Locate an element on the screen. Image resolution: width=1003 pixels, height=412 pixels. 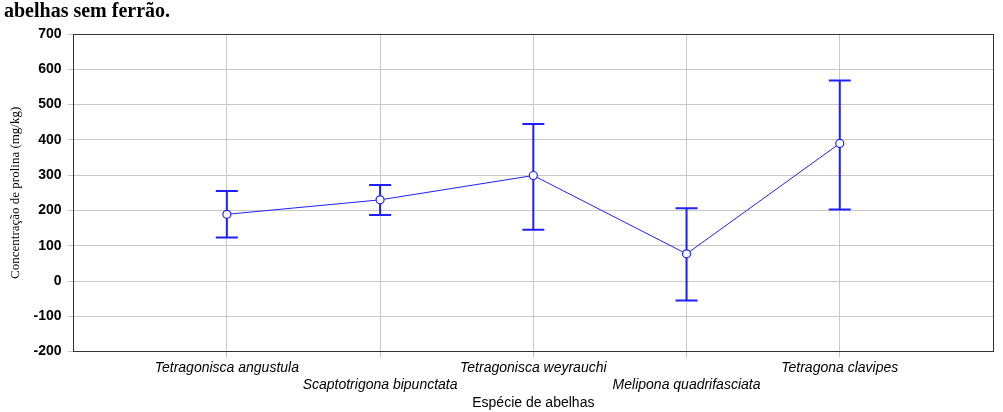
y-axis-title: Concentração de prolina (mg/kg) is located at coordinates (15, 192).